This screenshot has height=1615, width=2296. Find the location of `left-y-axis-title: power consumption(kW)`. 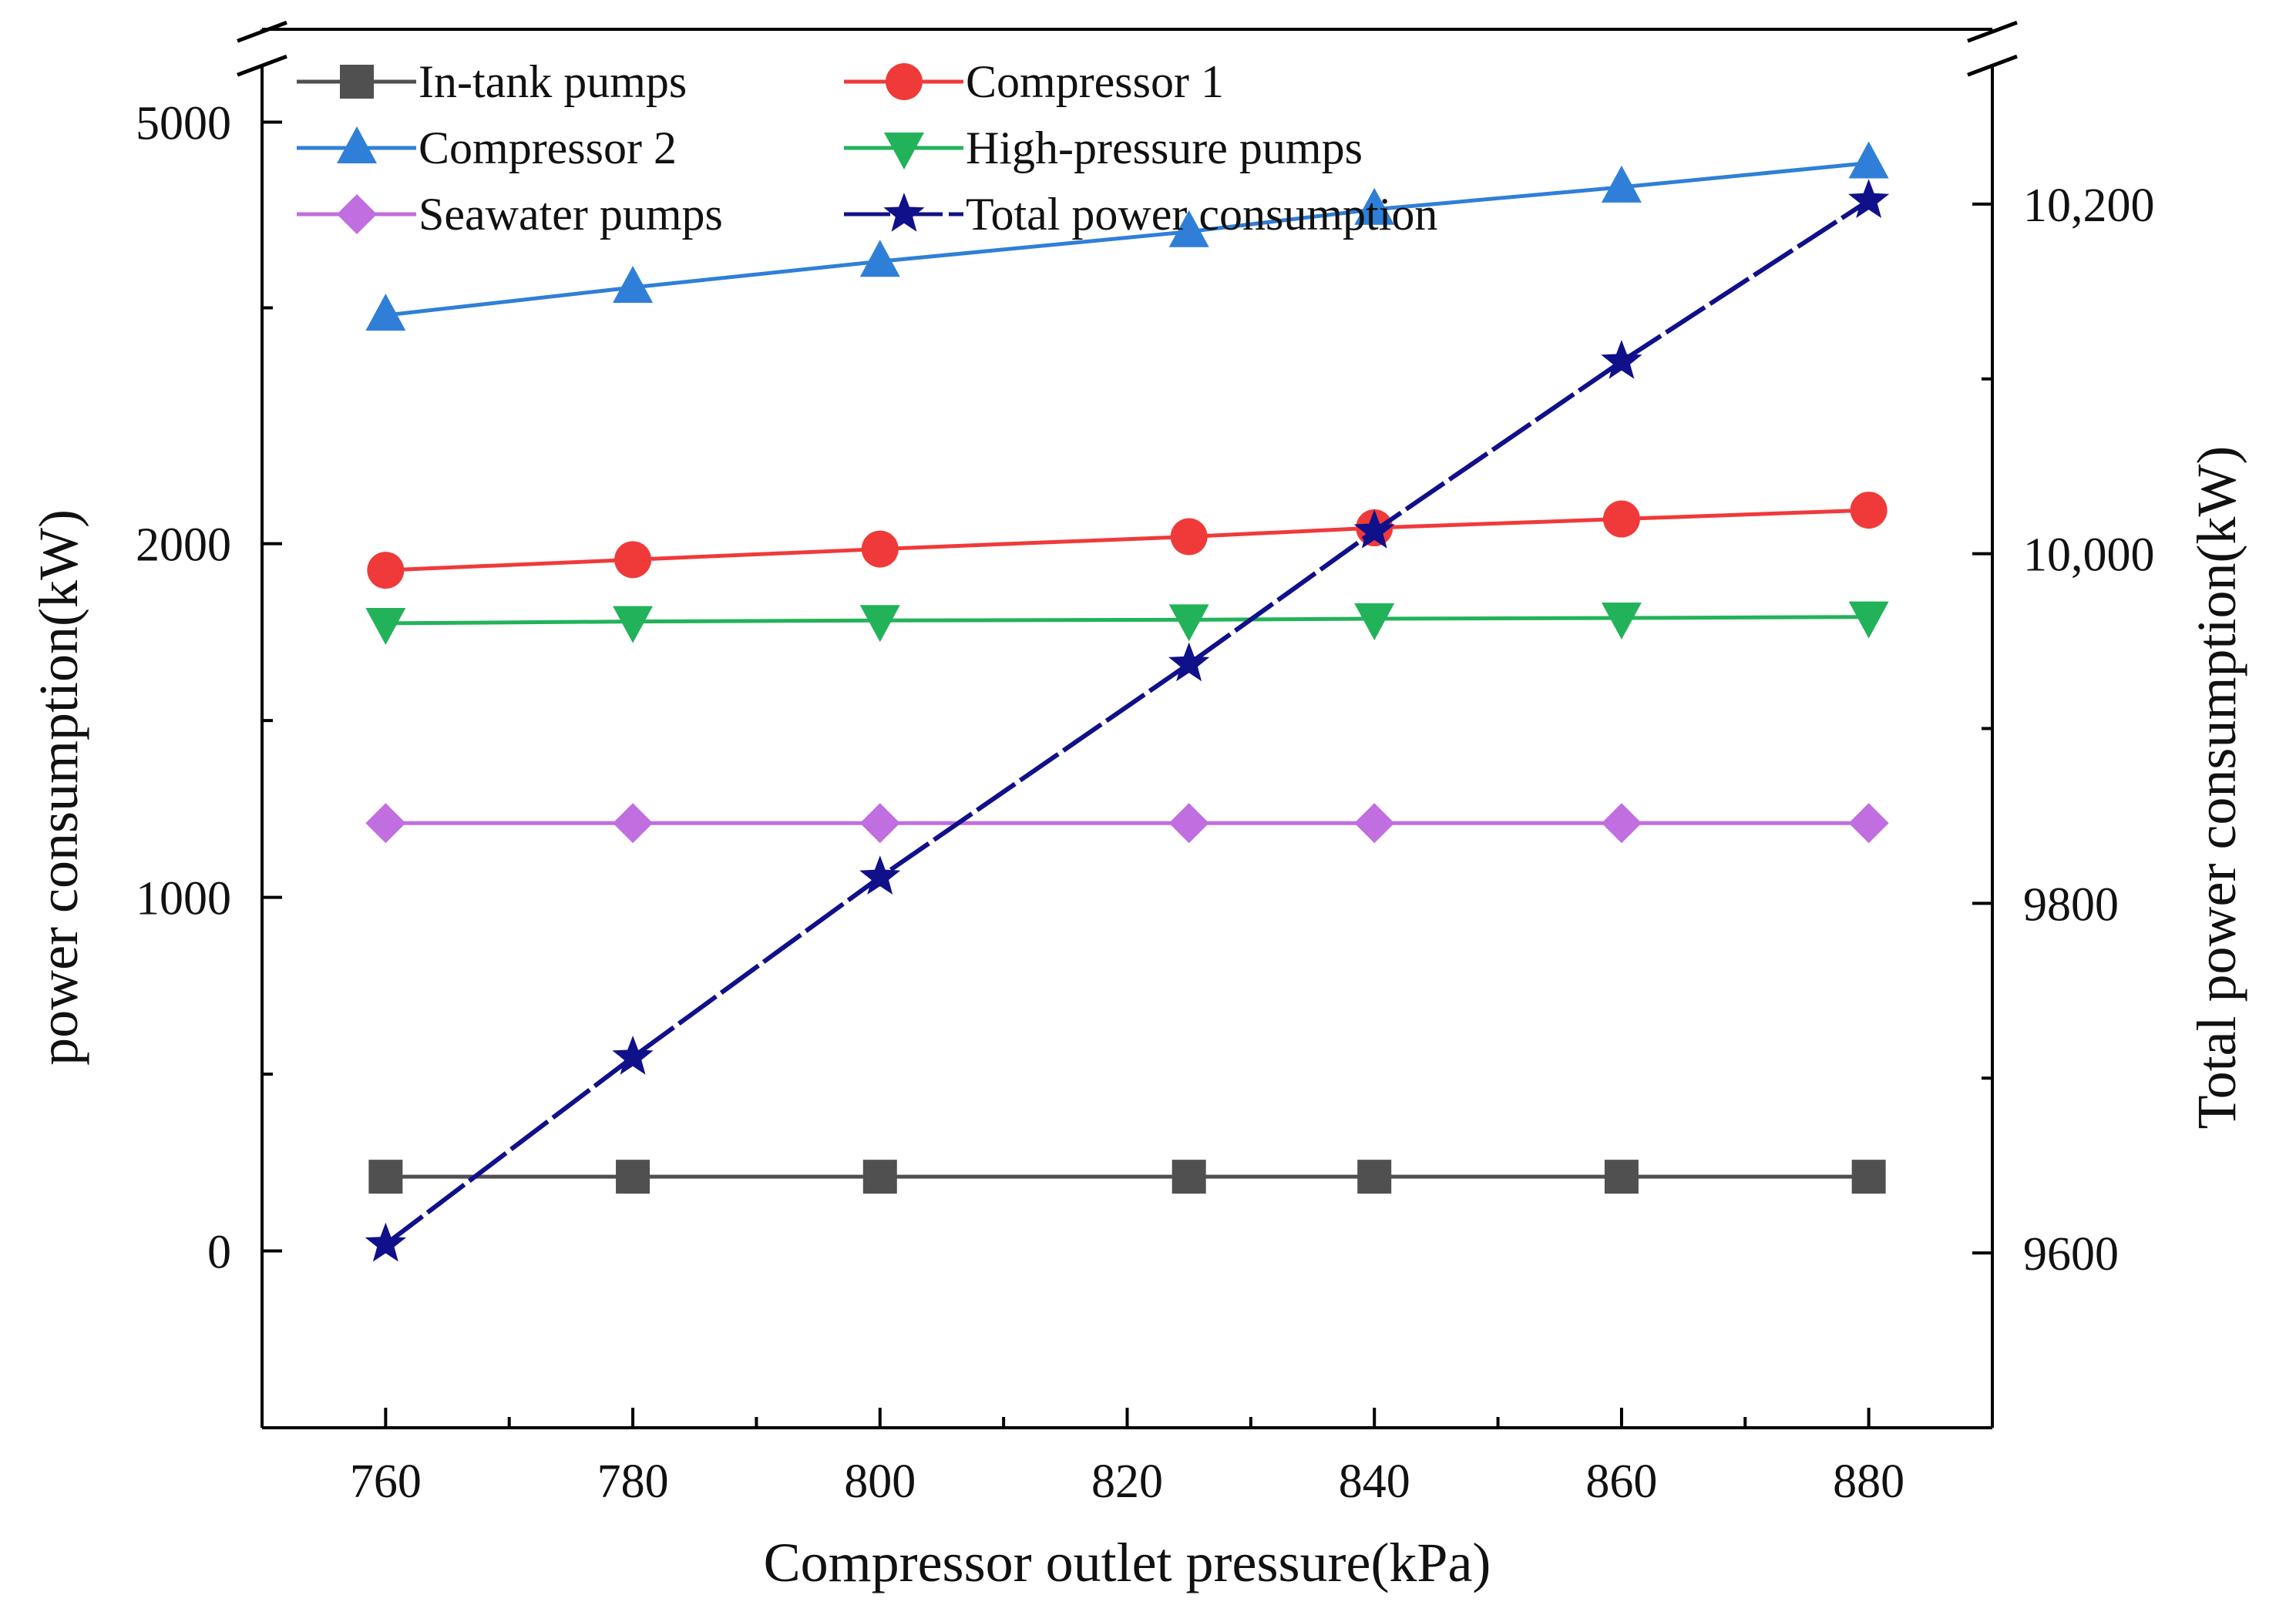

left-y-axis-title: power consumption(kW) is located at coordinates (58, 788).